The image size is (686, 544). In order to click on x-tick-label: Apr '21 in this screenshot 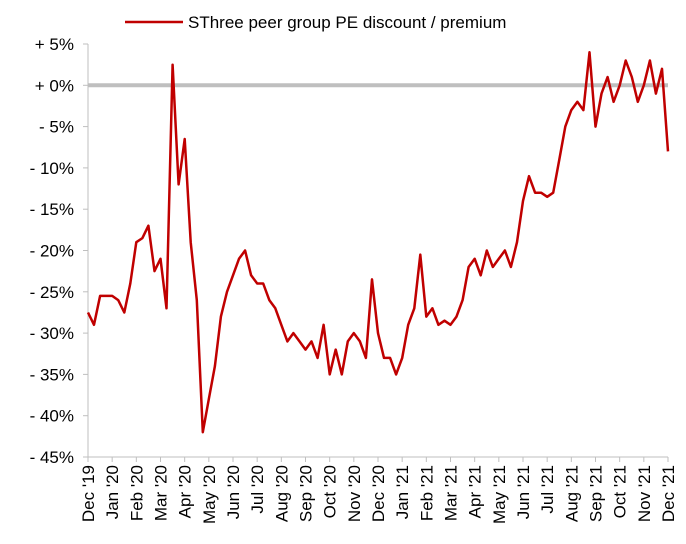, I will do `click(475, 491)`.